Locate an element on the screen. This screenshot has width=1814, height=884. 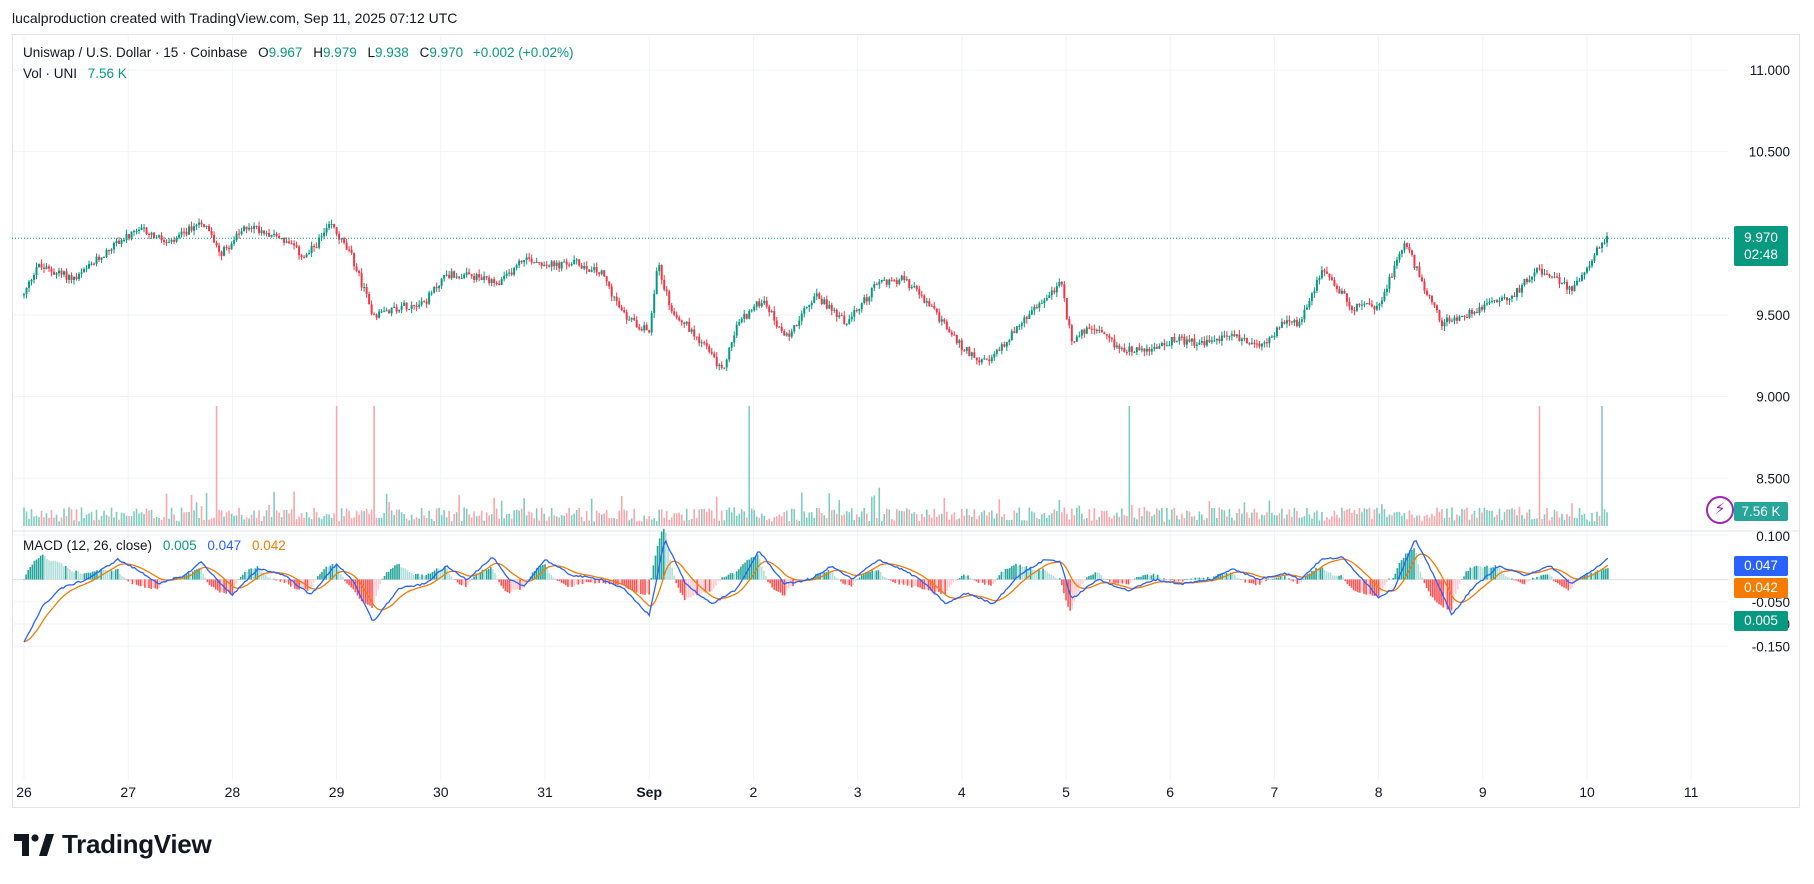
tradingview-logo: TradingView is located at coordinates (113, 844).